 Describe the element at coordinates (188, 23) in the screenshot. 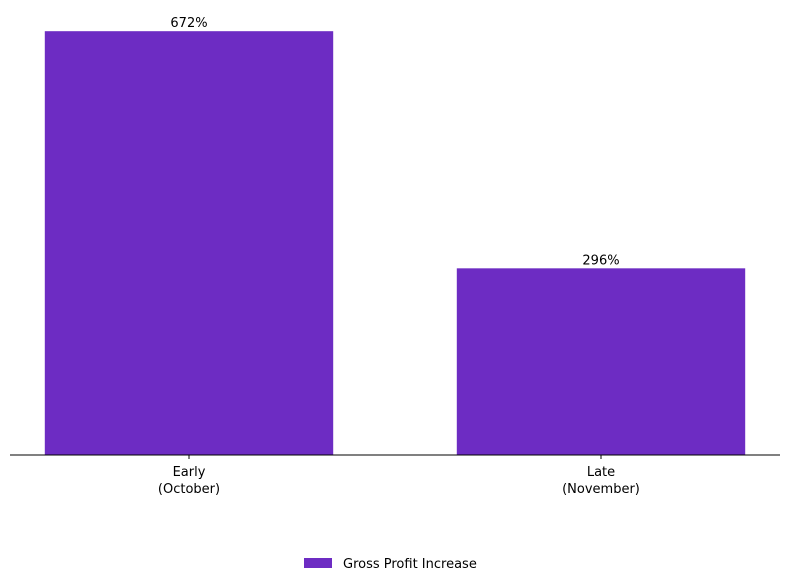

I see `data-label: 672%` at that location.